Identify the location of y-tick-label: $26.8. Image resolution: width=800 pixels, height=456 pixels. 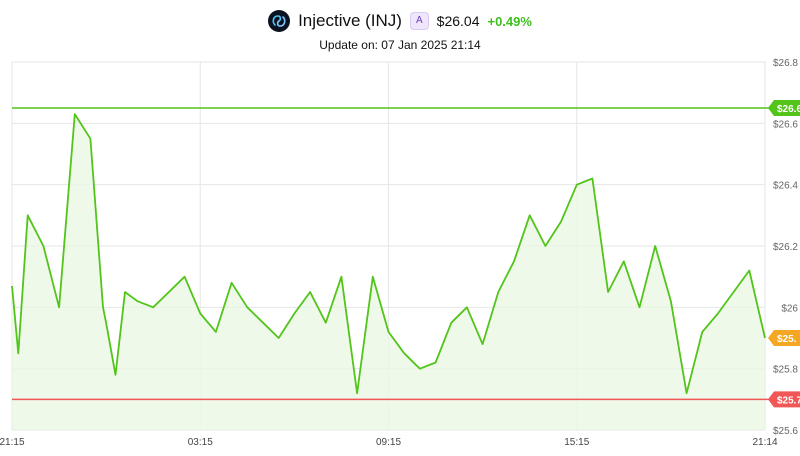
(785, 63).